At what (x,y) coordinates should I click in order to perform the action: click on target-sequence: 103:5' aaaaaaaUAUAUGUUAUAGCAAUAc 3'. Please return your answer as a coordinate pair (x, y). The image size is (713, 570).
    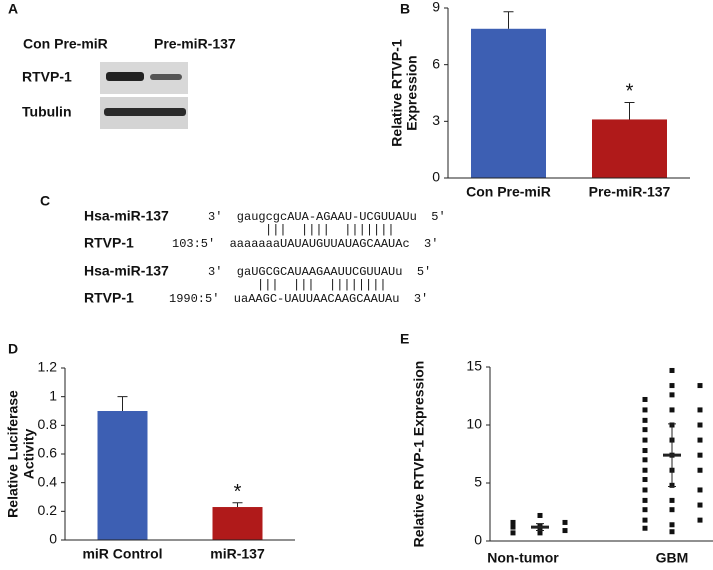
    Looking at the image, I should click on (305, 244).